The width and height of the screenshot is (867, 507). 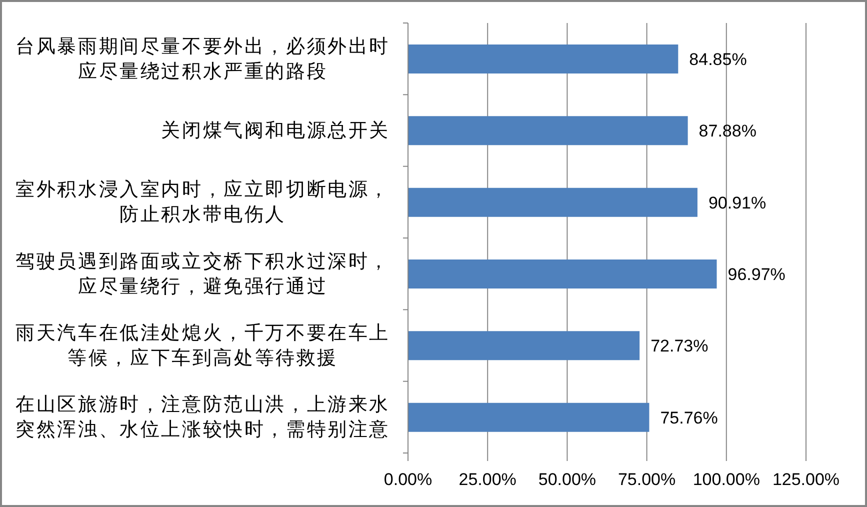 I want to click on x-tick-label: 75.00%, so click(x=647, y=480).